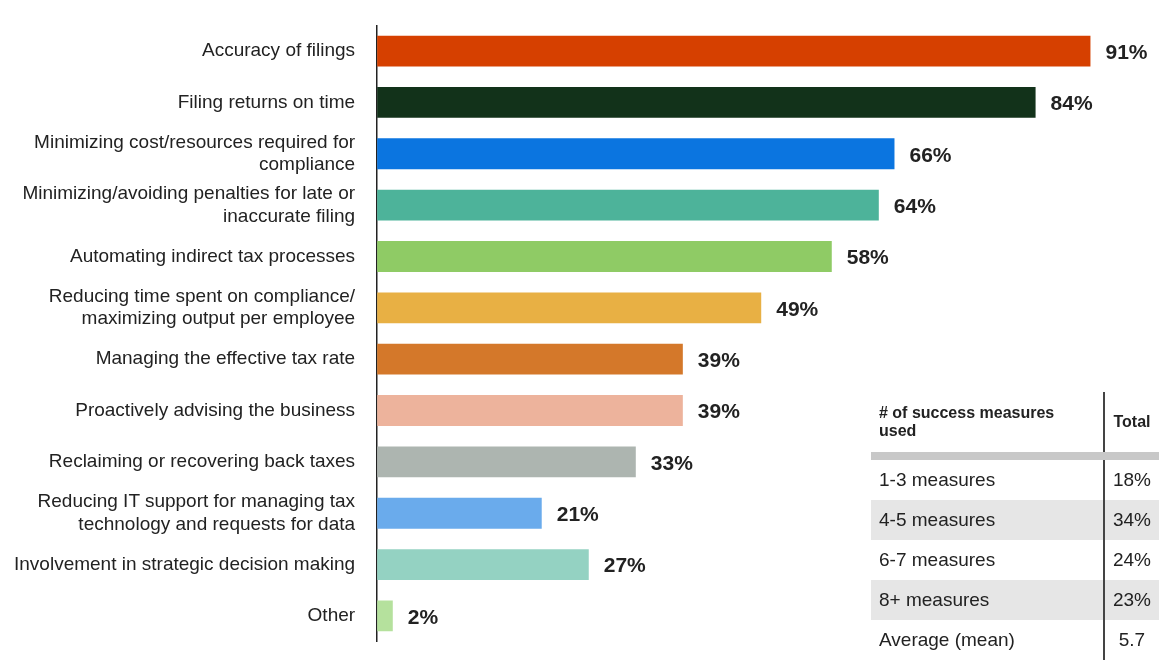 Image resolution: width=1161 pixels, height=667 pixels. I want to click on data-label: 27%, so click(625, 565).